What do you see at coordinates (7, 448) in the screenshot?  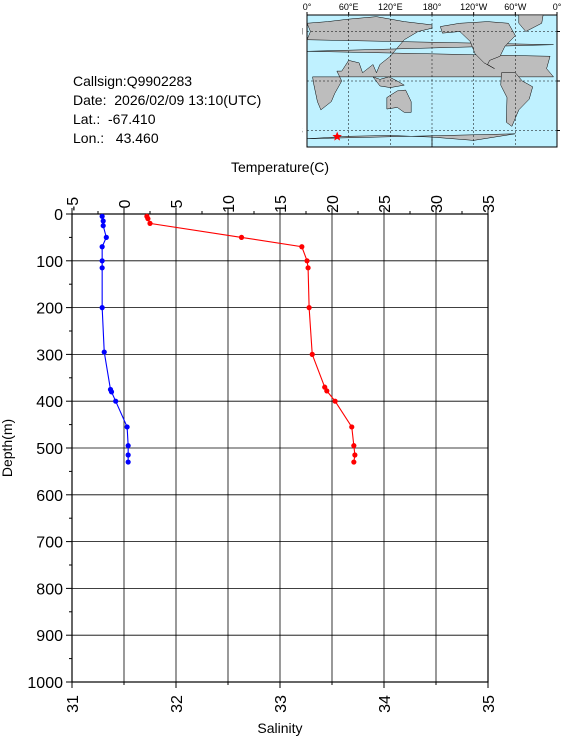 I see `depth-axis-label: Depth(m)` at bounding box center [7, 448].